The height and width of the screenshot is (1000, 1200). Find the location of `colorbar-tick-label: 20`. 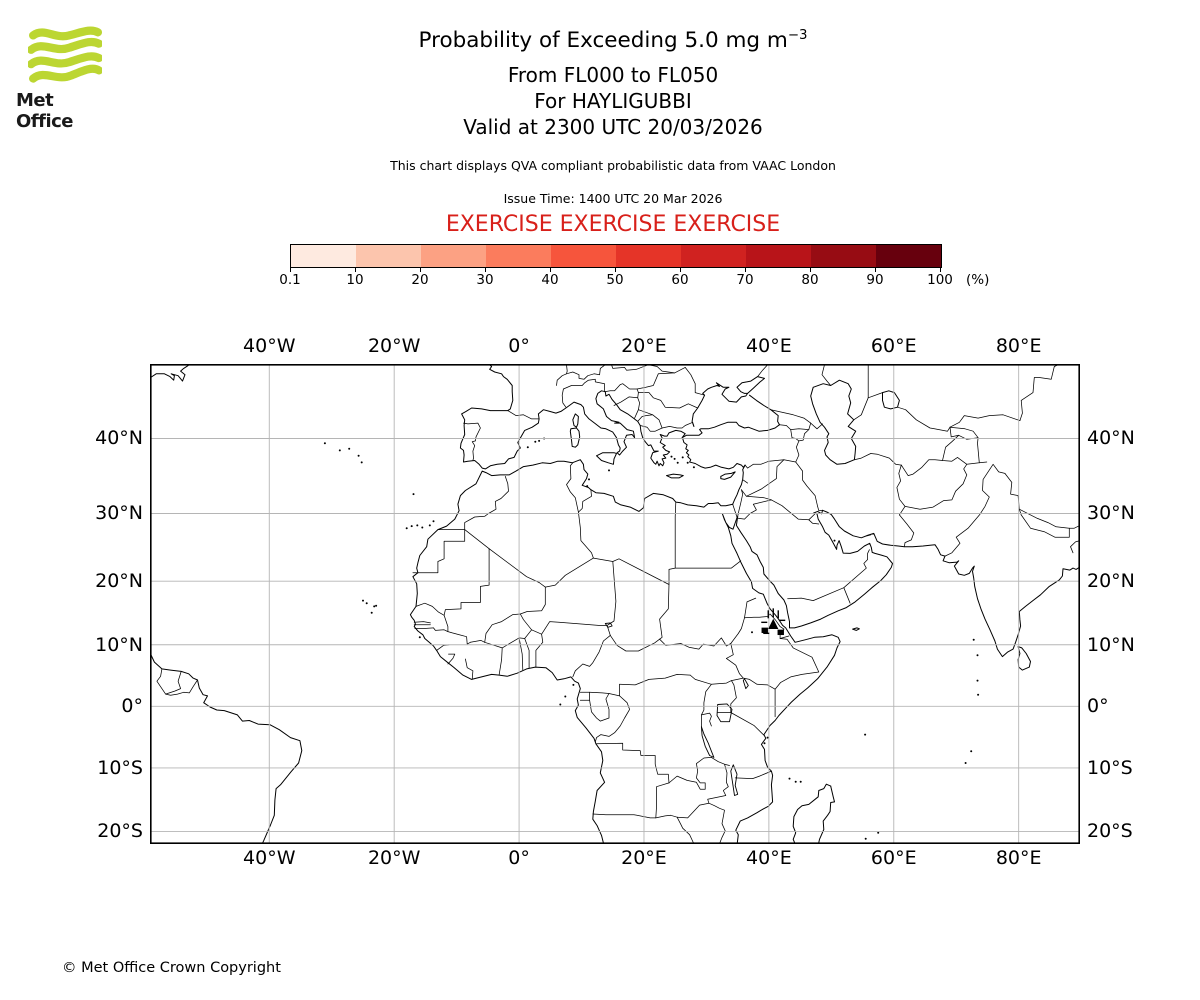

colorbar-tick-label: 20 is located at coordinates (420, 280).